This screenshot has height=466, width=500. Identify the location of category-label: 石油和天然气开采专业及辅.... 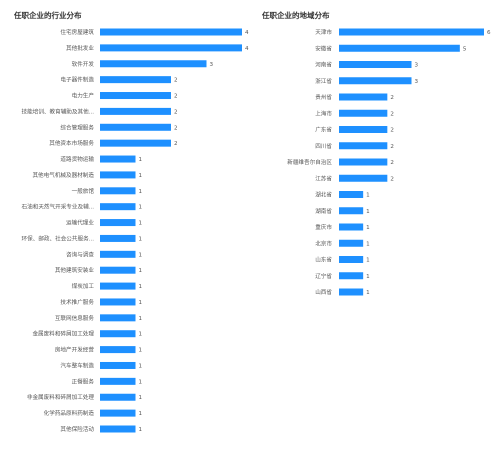
(58, 207).